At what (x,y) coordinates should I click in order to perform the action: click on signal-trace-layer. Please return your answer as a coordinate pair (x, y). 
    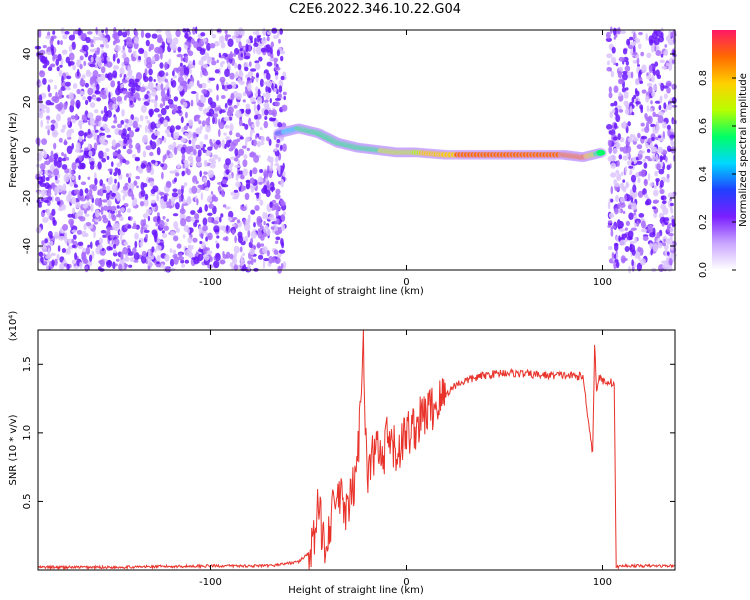
    Looking at the image, I should click on (440, 143).